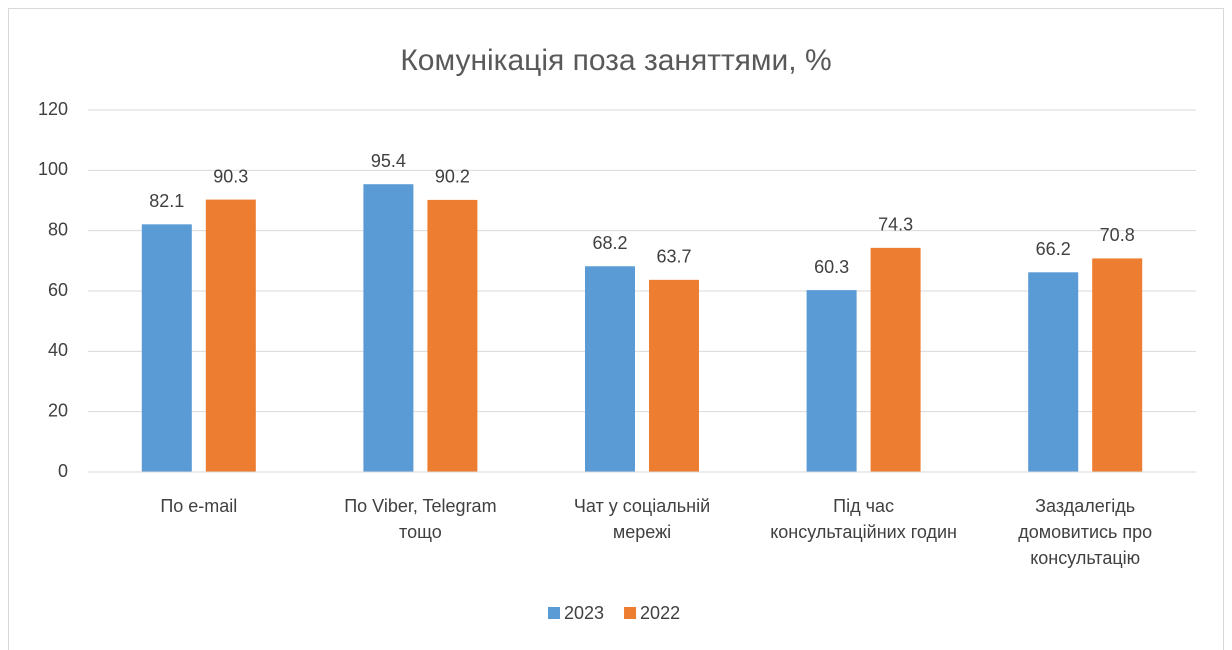 The image size is (1232, 650). What do you see at coordinates (1117, 235) in the screenshot?
I see `data-label: 70.8` at bounding box center [1117, 235].